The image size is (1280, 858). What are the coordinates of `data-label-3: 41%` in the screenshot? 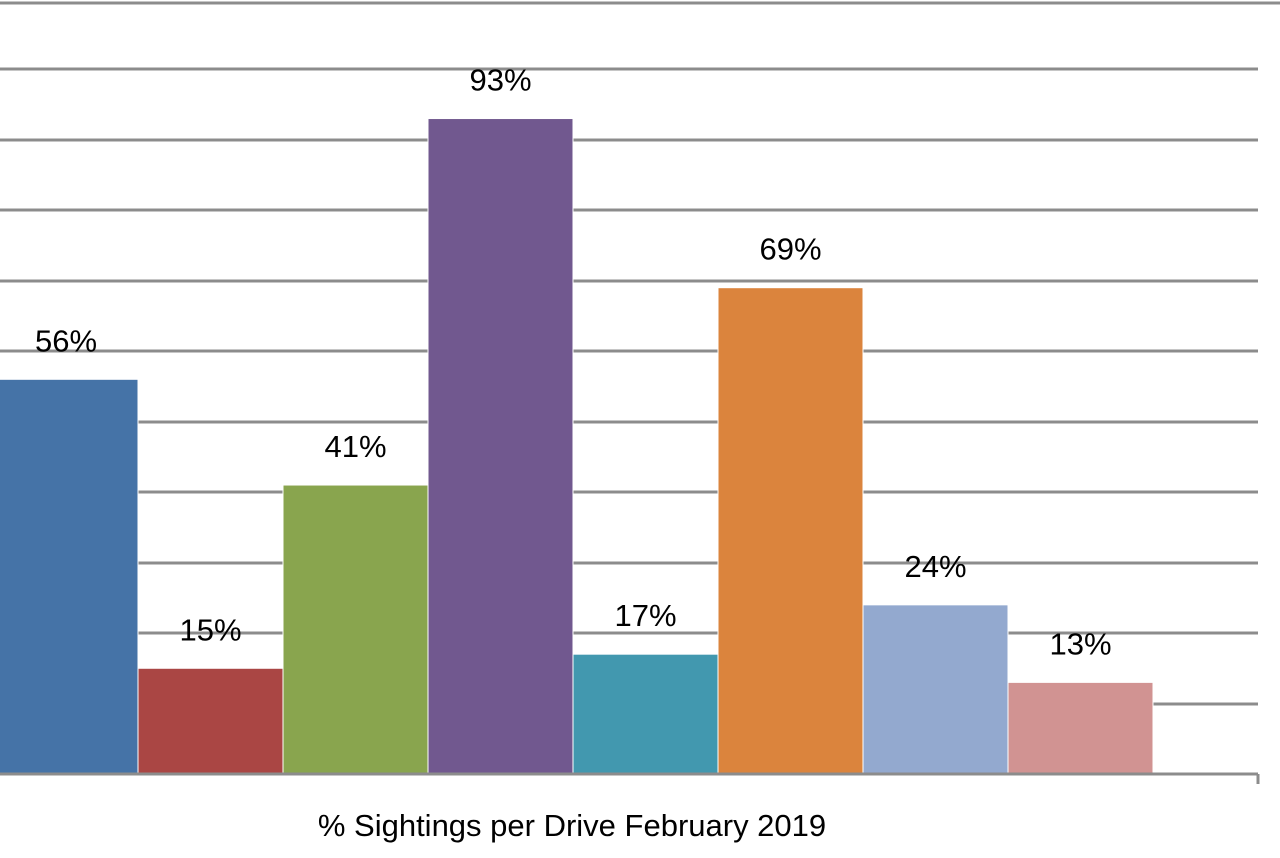 It's located at (355, 446).